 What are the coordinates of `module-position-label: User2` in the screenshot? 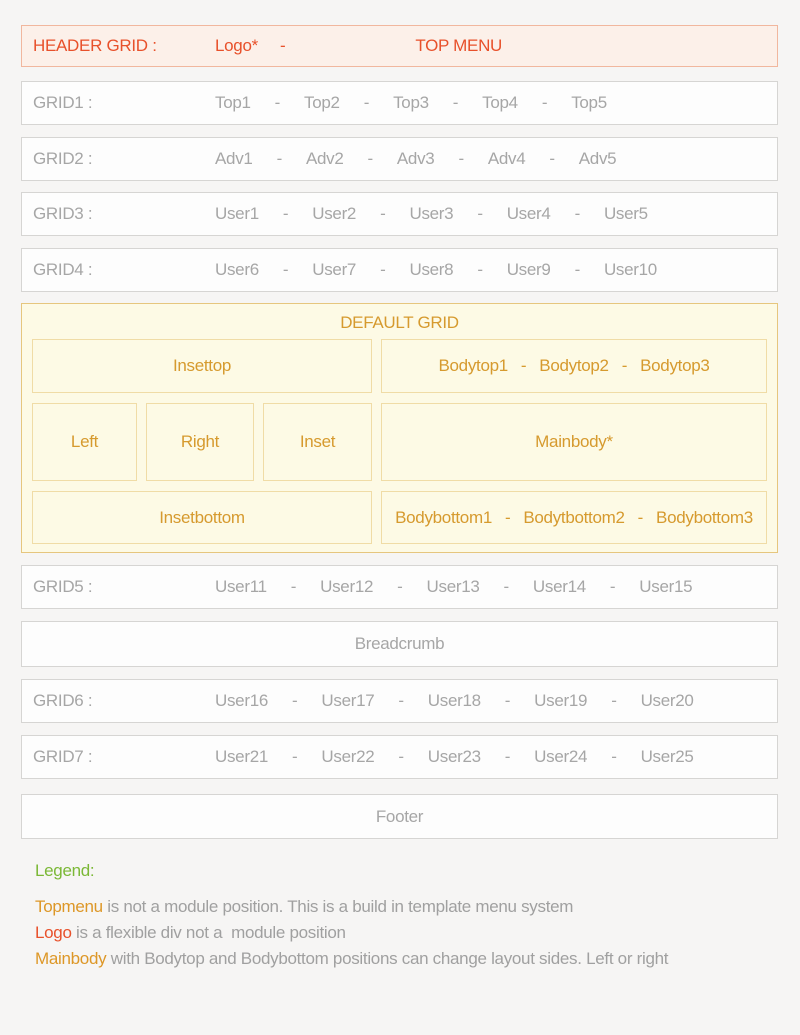 It's located at (334, 213).